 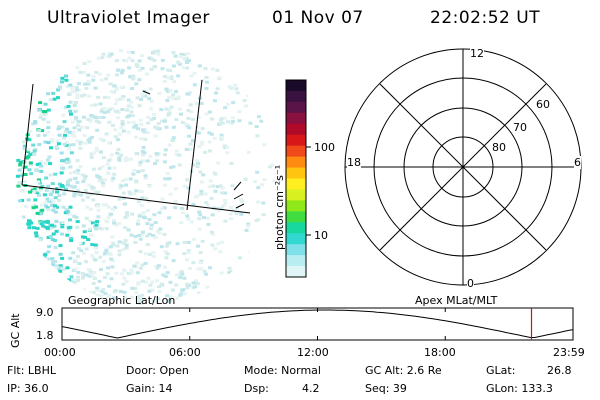 I want to click on dsp-value: 4.2, so click(x=311, y=388).